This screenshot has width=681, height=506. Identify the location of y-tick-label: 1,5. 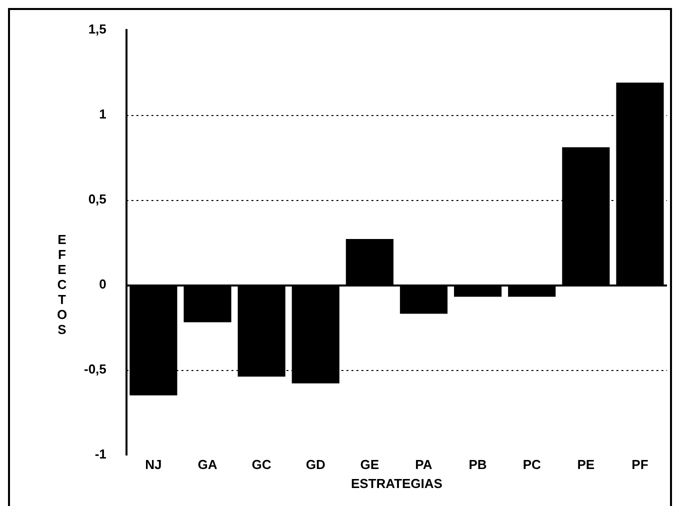
(97, 29).